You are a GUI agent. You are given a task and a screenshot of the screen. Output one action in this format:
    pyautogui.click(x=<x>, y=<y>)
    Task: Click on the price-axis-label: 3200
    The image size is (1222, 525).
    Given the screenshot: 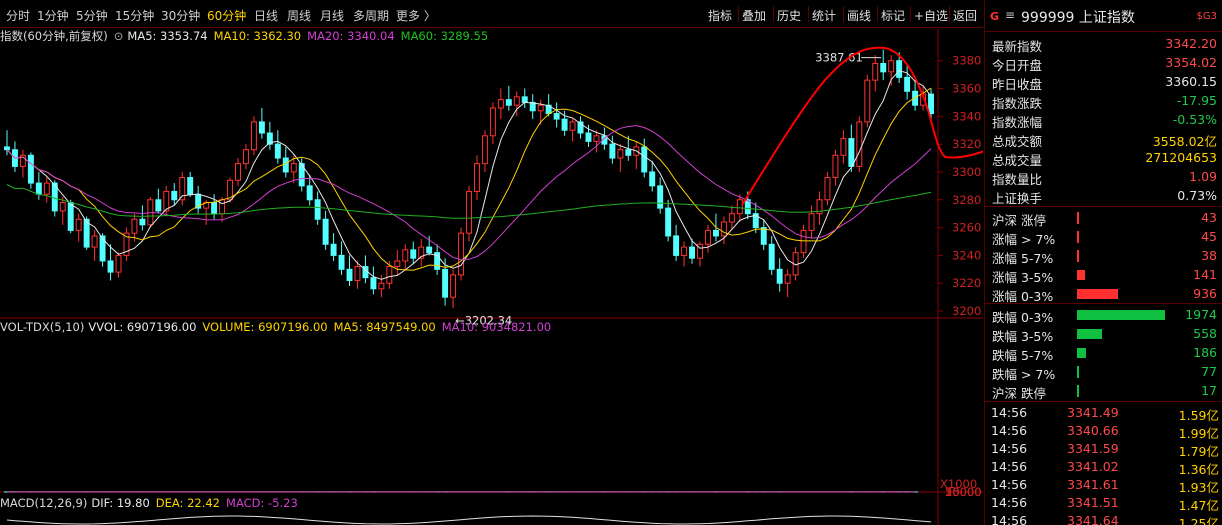 What is the action you would take?
    pyautogui.click(x=966, y=311)
    